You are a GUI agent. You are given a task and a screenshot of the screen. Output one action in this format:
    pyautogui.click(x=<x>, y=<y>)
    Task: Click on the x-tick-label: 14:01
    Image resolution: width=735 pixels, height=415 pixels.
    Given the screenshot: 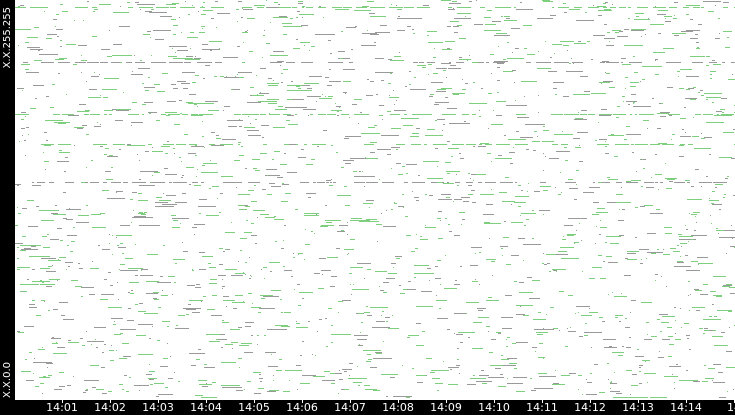 What is the action you would take?
    pyautogui.click(x=62, y=407)
    